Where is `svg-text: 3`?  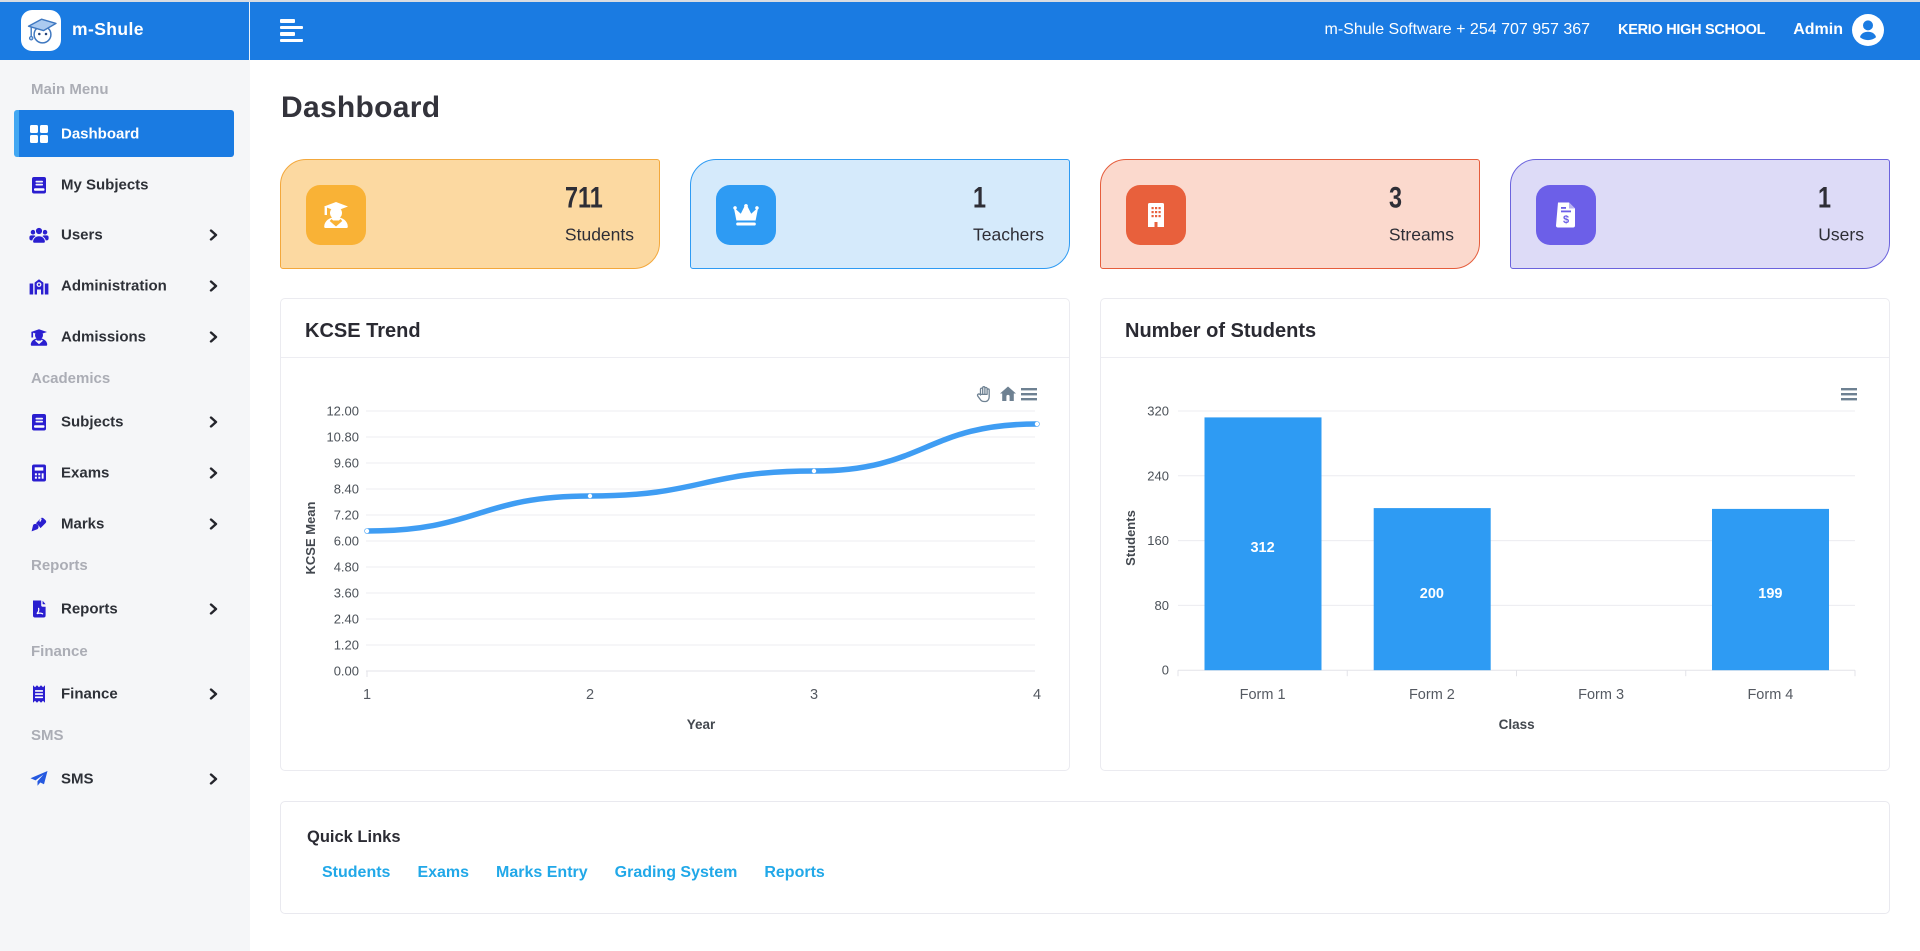 svg-text: 3 is located at coordinates (814, 695).